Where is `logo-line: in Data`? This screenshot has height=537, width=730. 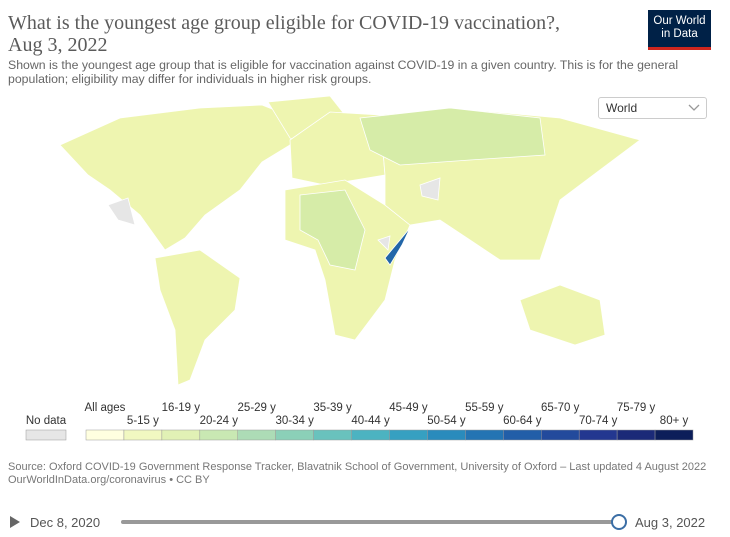 logo-line: in Data is located at coordinates (679, 34).